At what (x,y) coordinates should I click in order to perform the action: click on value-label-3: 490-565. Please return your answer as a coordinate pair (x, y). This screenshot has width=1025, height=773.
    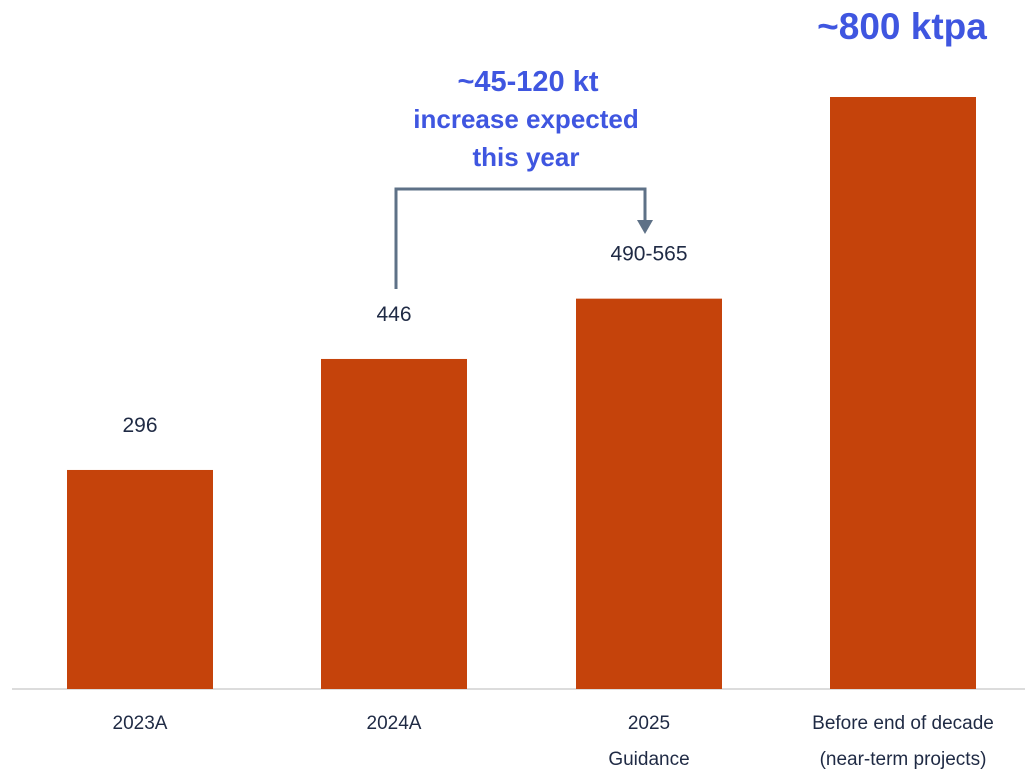
    Looking at the image, I should click on (648, 254).